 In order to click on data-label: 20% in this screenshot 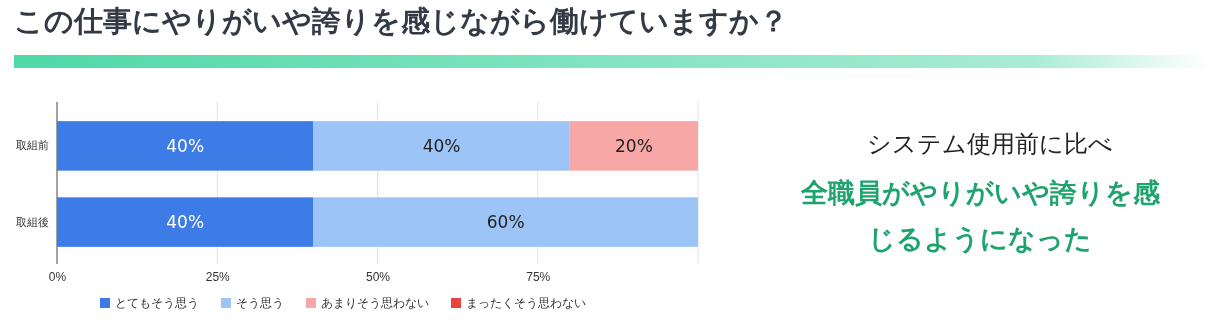, I will do `click(634, 145)`.